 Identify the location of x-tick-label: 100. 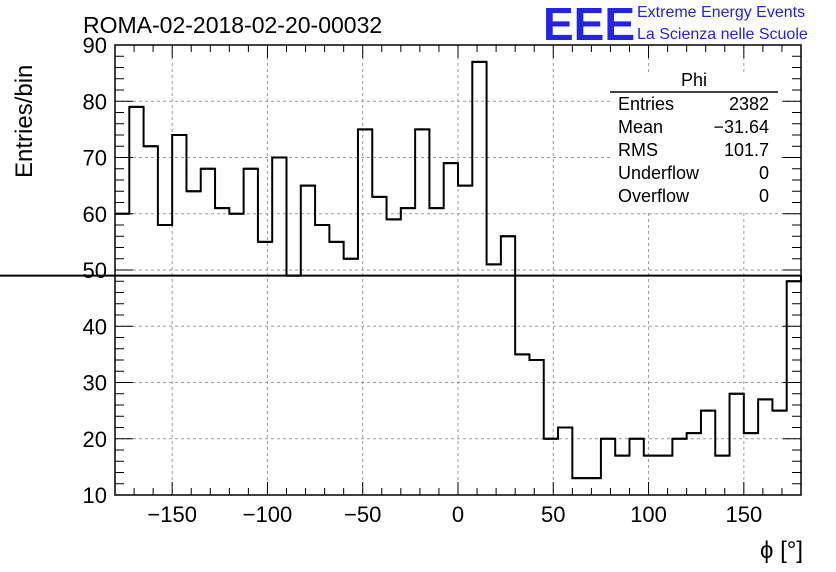
(648, 514).